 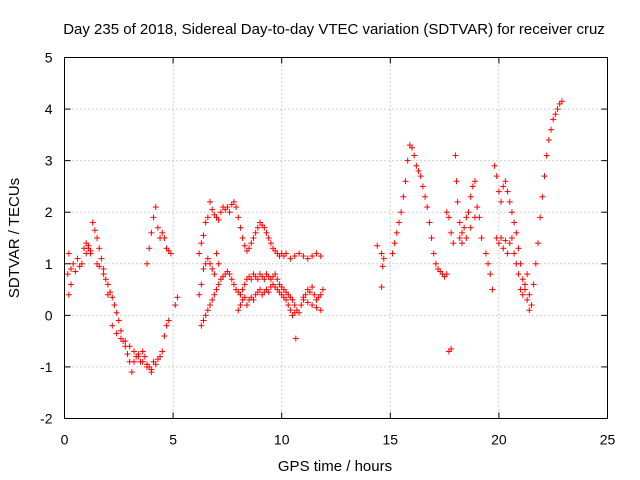 What do you see at coordinates (49, 212) in the screenshot?
I see `y-tick-label: 2` at bounding box center [49, 212].